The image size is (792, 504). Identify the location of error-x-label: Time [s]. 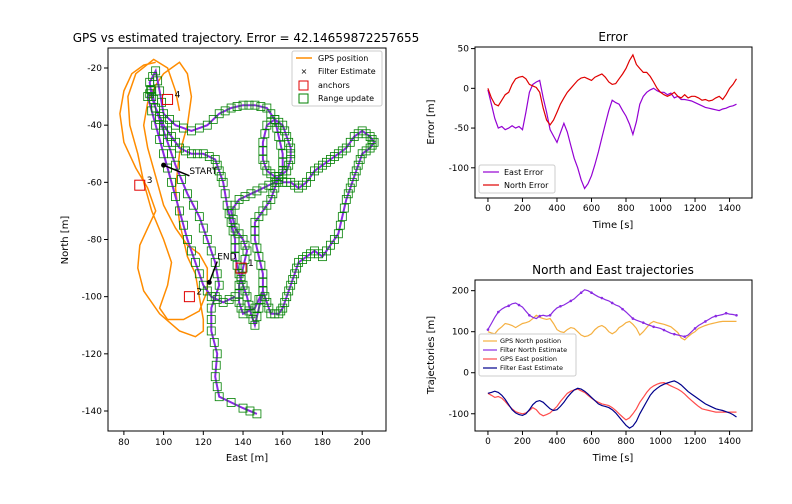
(613, 225).